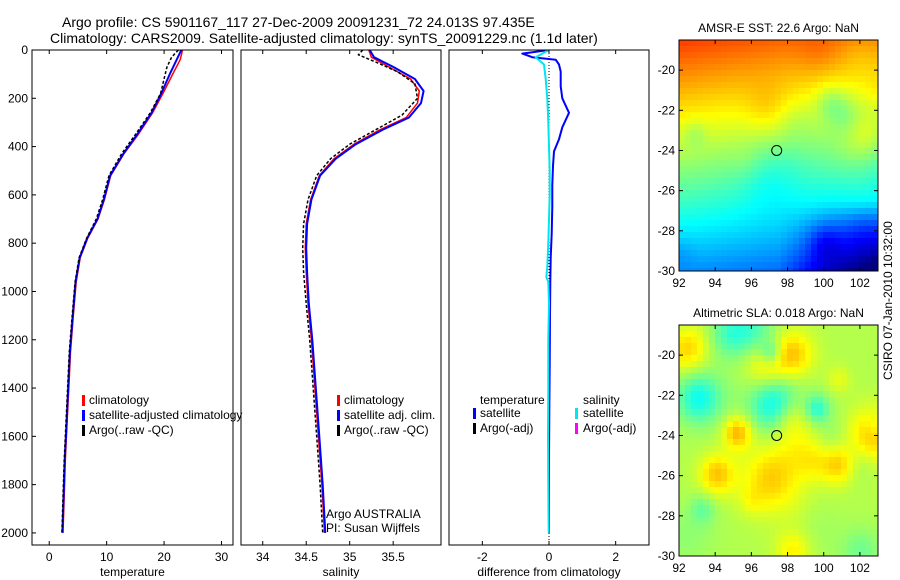 The height and width of the screenshot is (580, 900). Describe the element at coordinates (386, 430) in the screenshot. I see `legend-label: Argo(..raw -QC)` at that location.